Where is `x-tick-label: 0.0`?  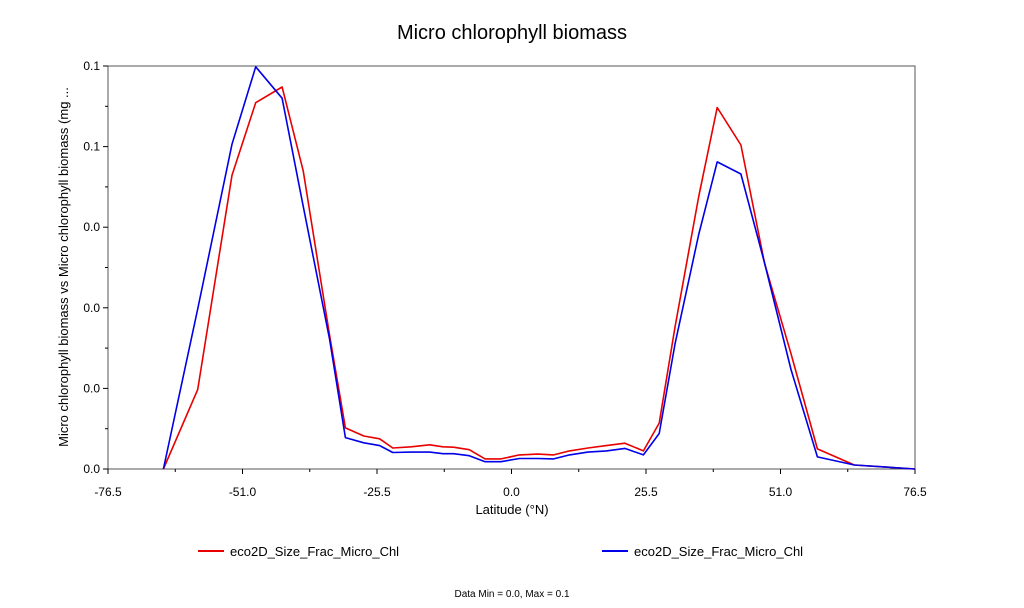
x-tick-label: 0.0 is located at coordinates (511, 492).